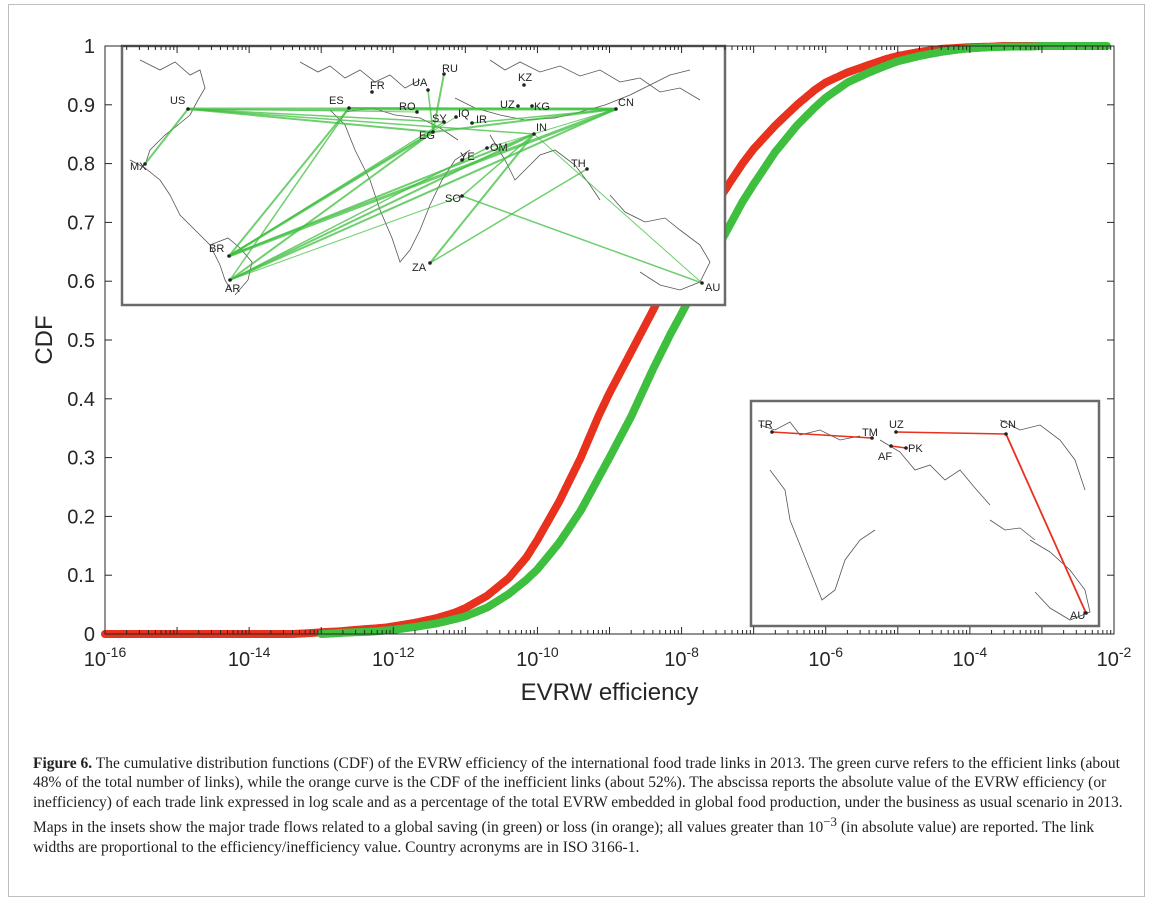  I want to click on x-tick-exponent: -8, so click(692, 652).